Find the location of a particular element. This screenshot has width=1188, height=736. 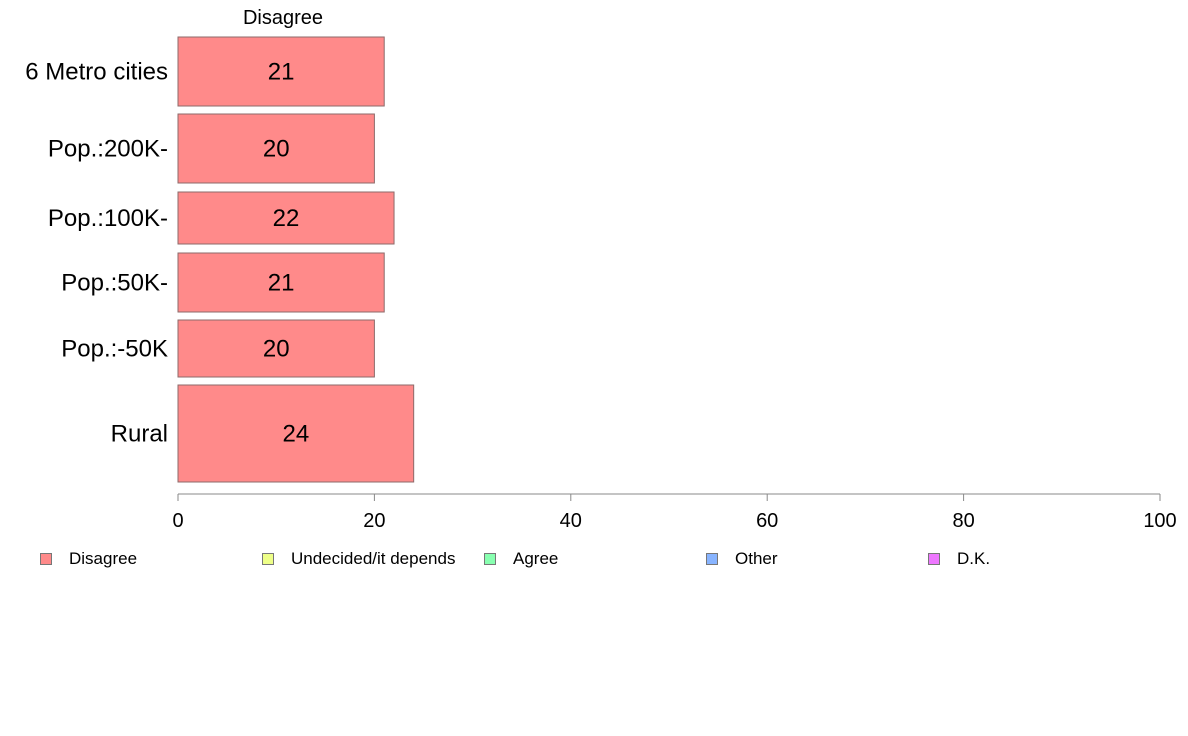

legend-label: D.K. is located at coordinates (974, 558).